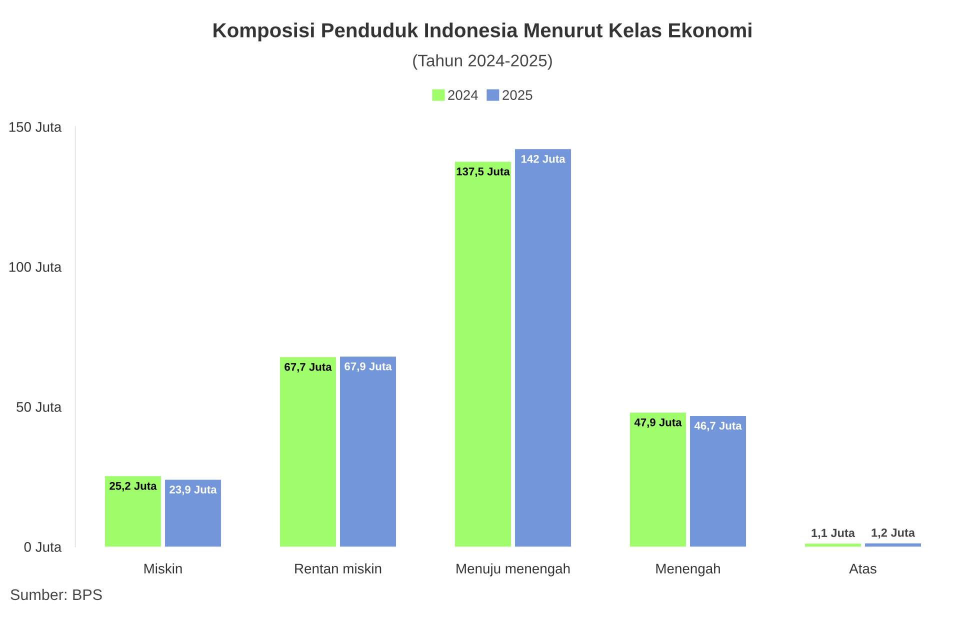 This screenshot has width=965, height=617. I want to click on x-tick-label: Menuju menengah, so click(513, 569).